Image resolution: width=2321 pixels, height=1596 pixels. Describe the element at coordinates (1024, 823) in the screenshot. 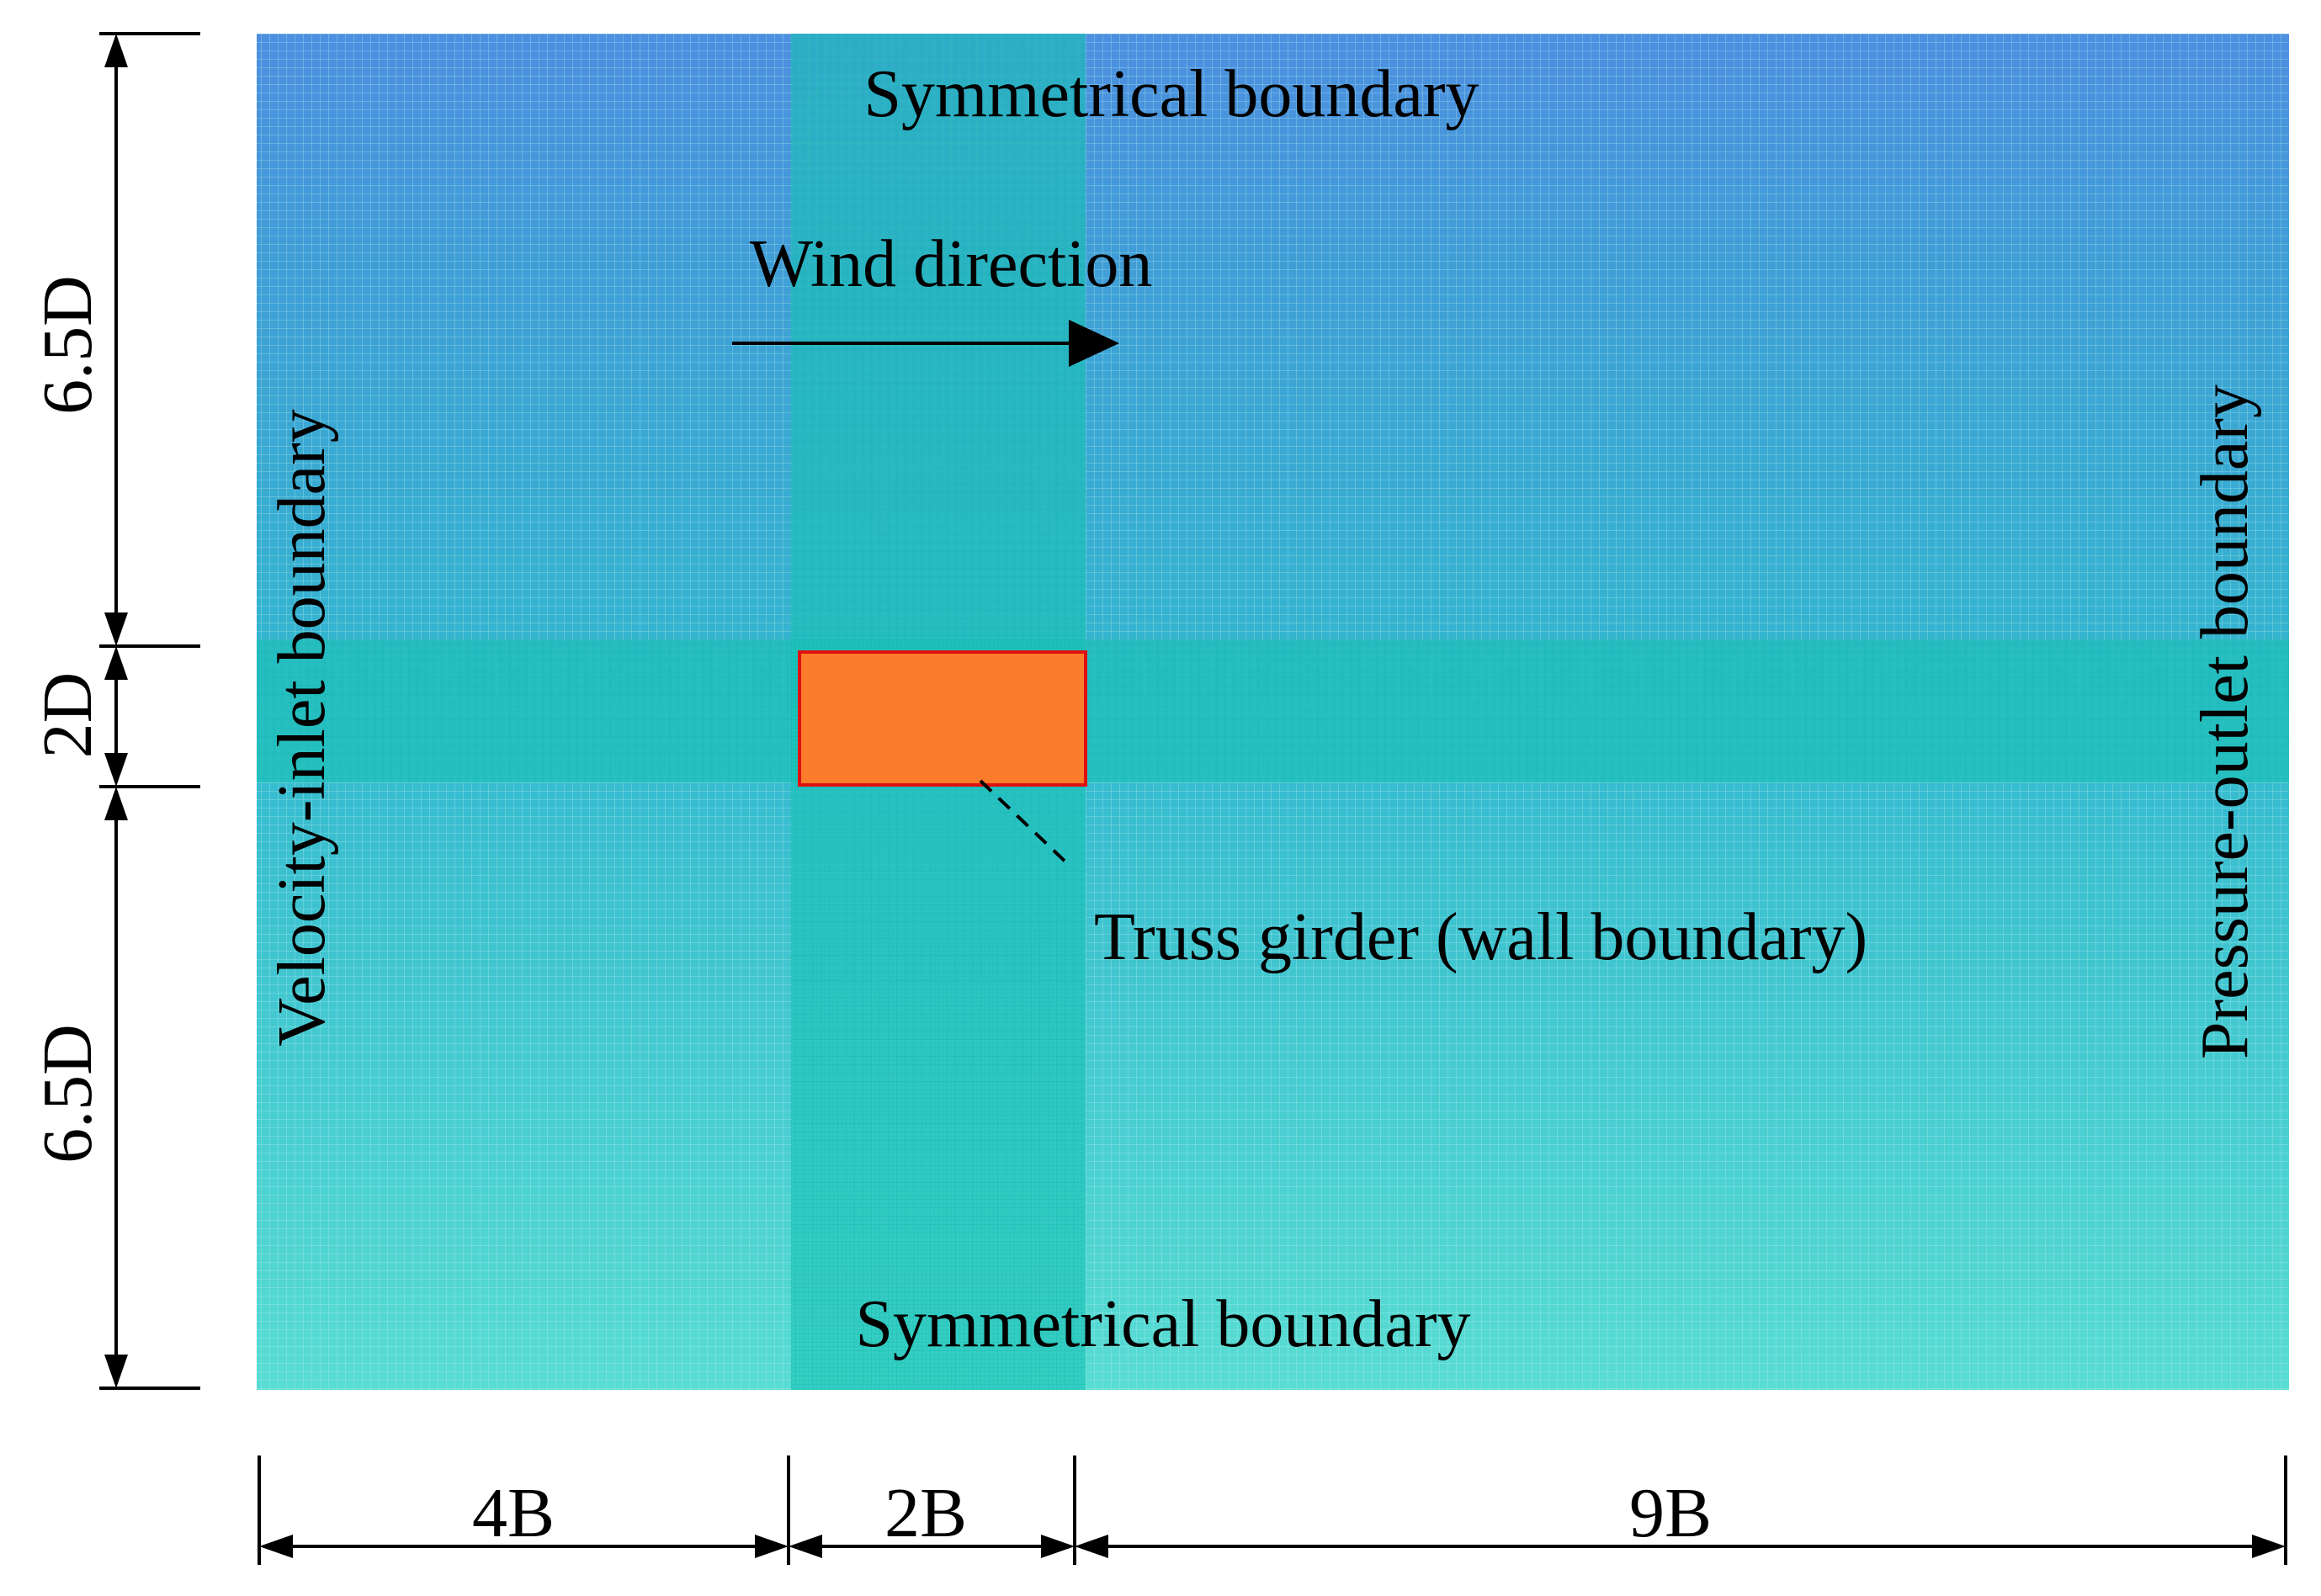

I see `girder-leader-line` at that location.